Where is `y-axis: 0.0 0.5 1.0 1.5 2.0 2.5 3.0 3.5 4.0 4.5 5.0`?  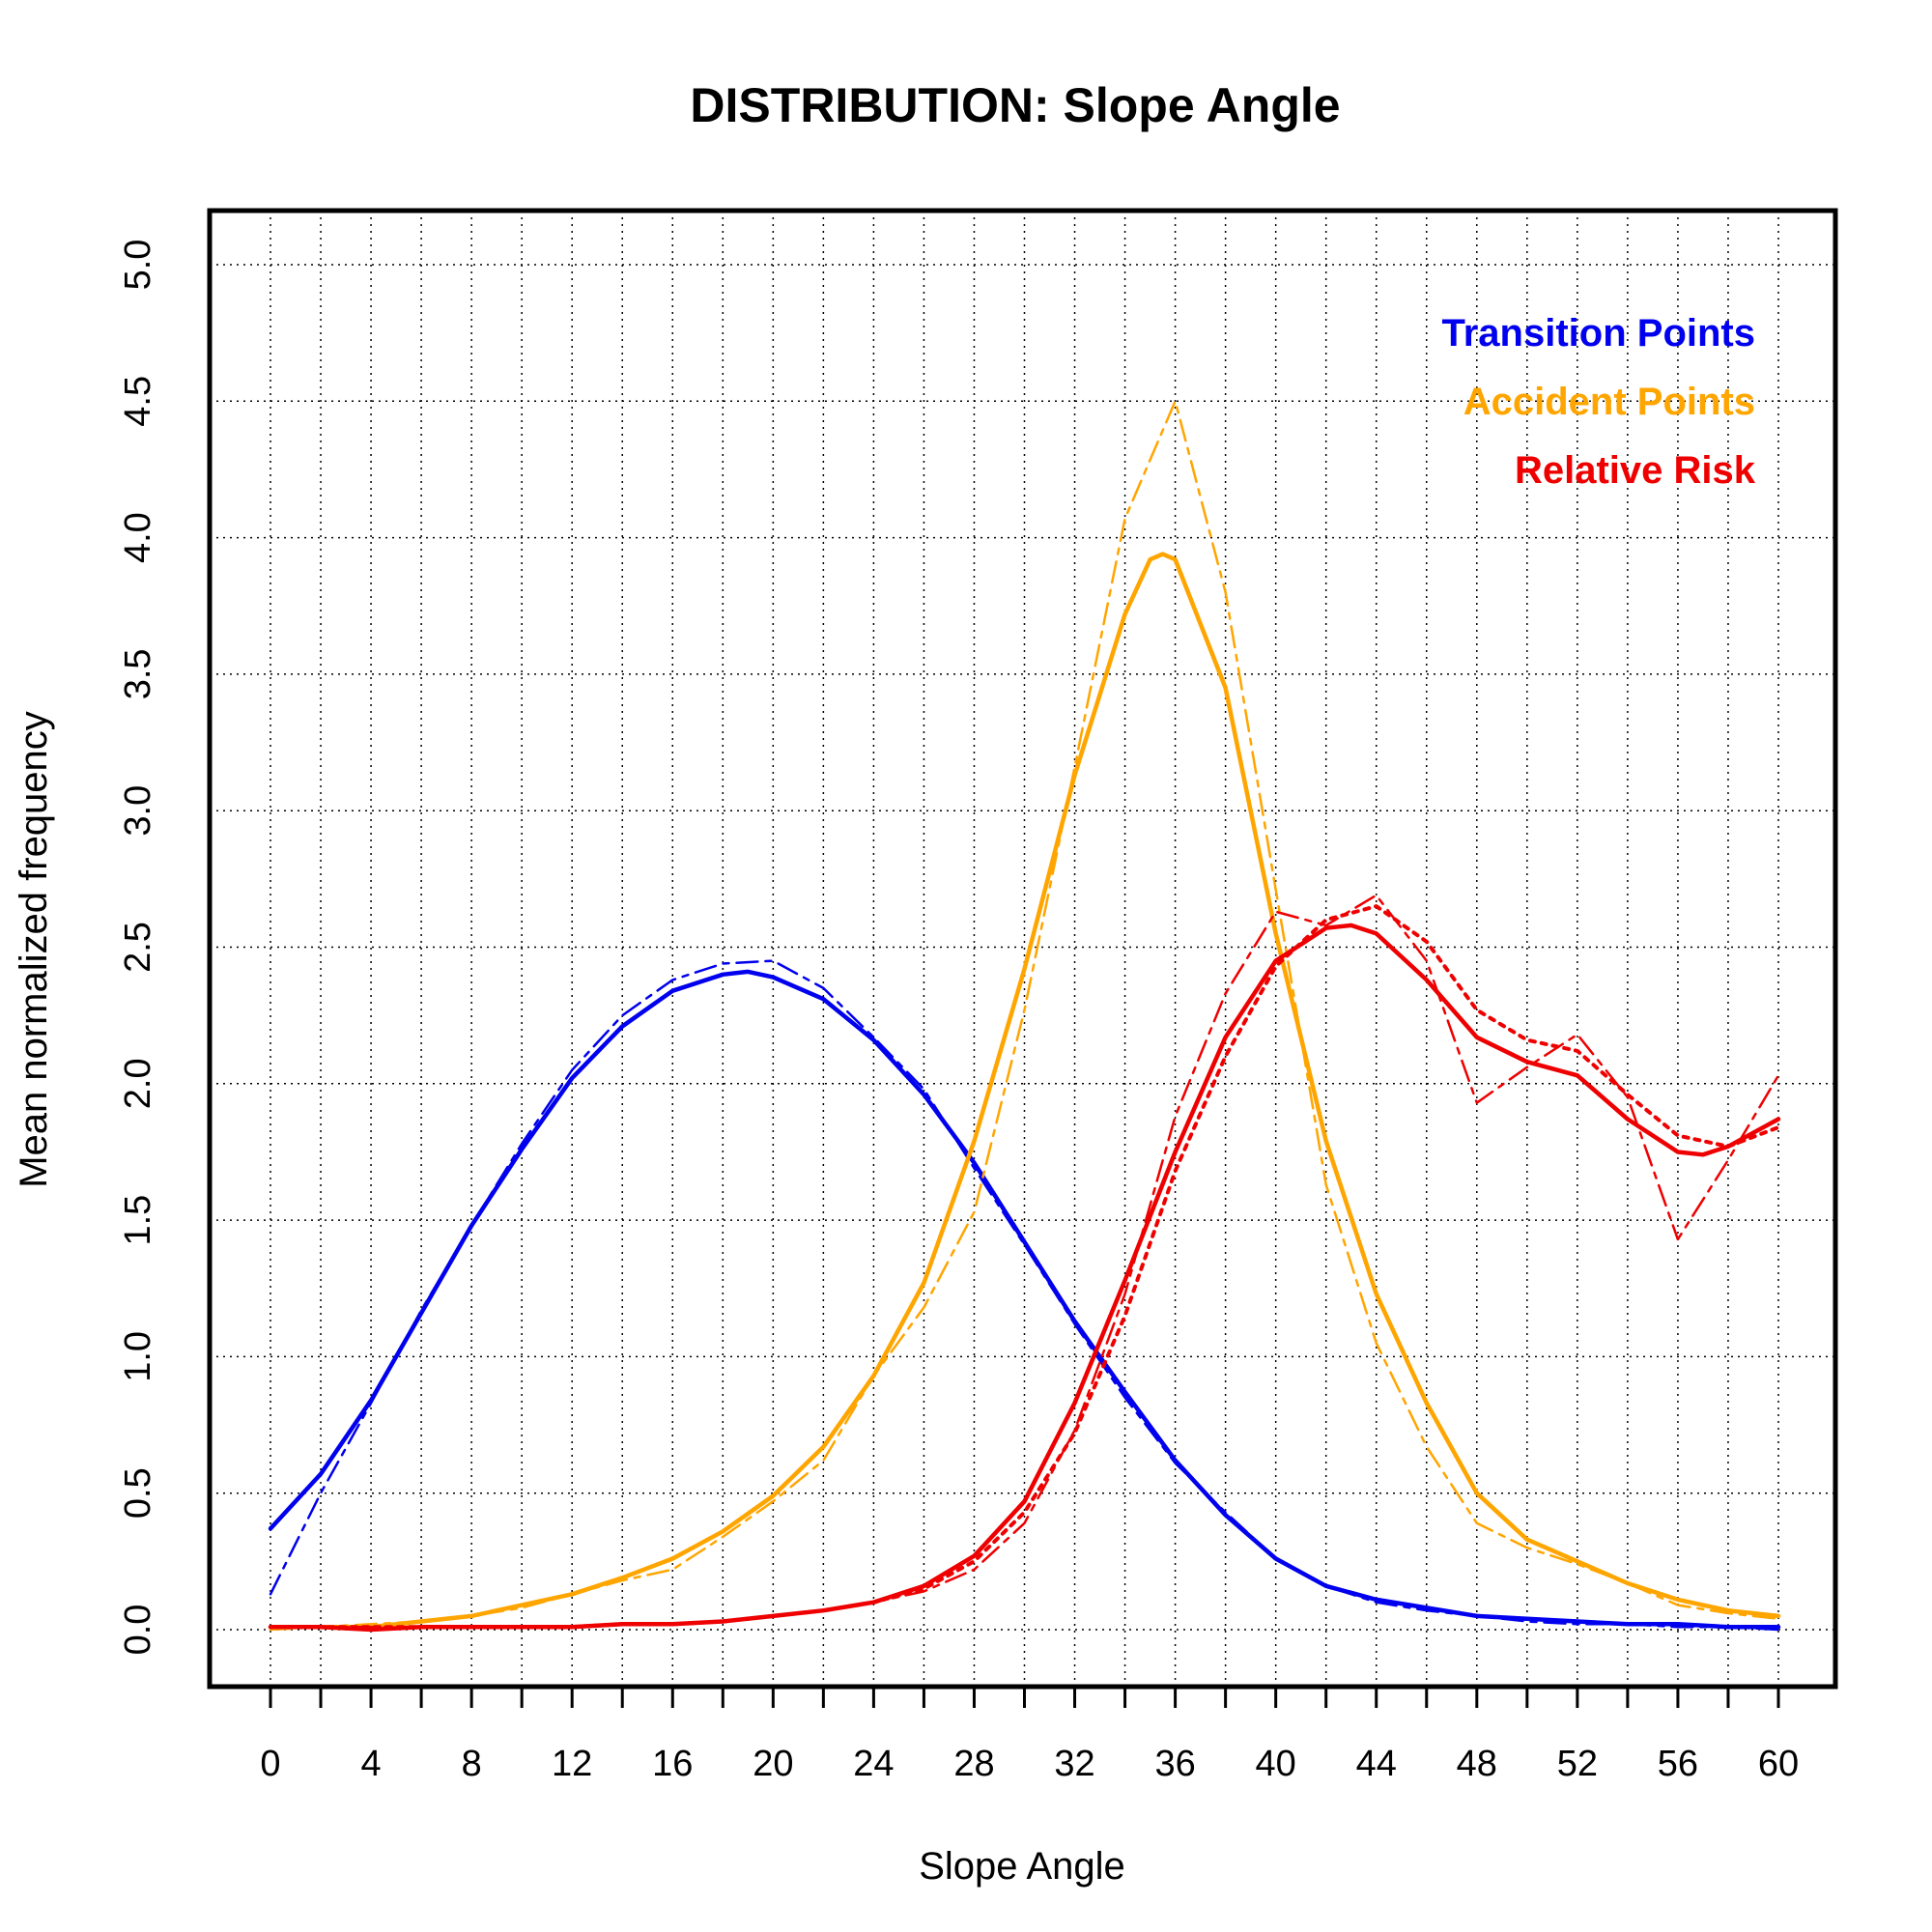 y-axis: 0.0 0.5 1.0 1.5 2.0 2.5 3.0 3.5 4.0 4.5 5.0 is located at coordinates (138, 948).